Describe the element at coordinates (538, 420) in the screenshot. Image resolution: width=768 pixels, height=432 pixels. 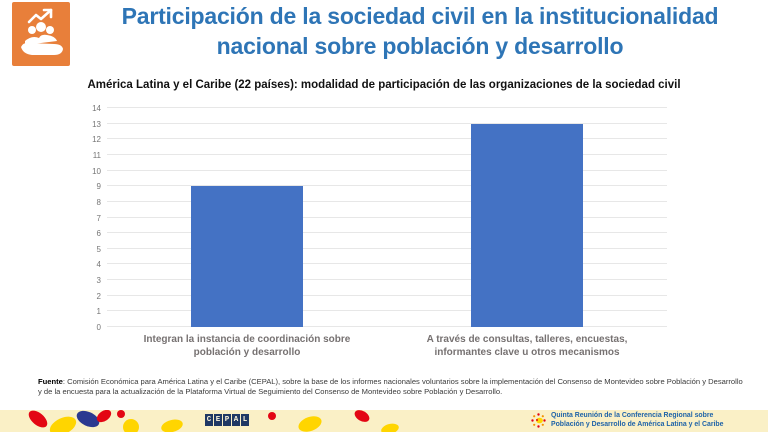
I see `conference-logo-icon` at that location.